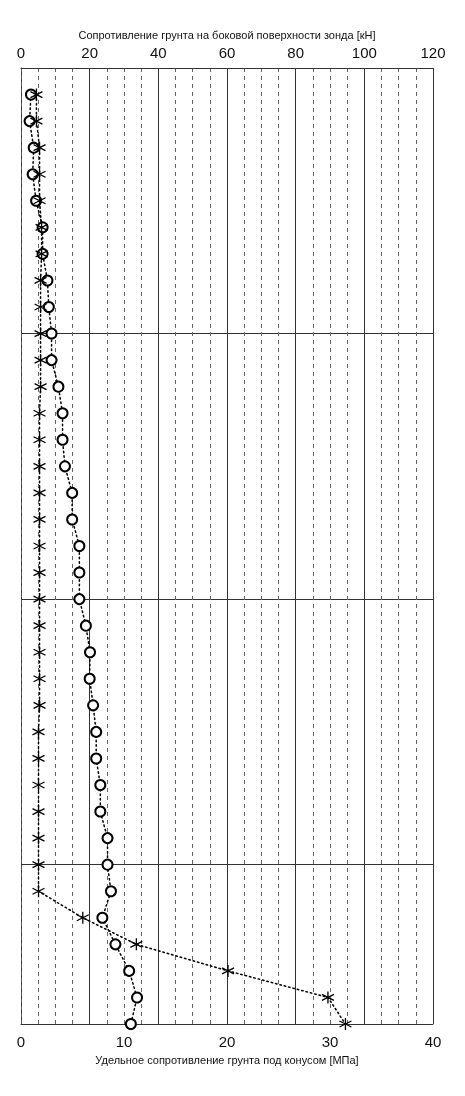  I want to click on x-tick-label: 0, so click(21, 1041).